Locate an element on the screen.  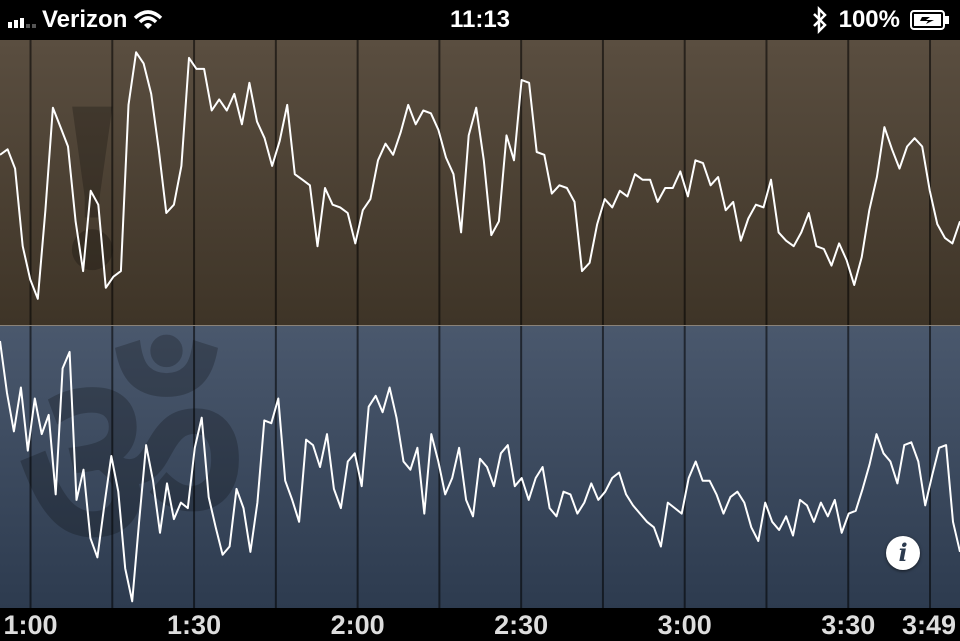
signal-icon is located at coordinates (22, 20).